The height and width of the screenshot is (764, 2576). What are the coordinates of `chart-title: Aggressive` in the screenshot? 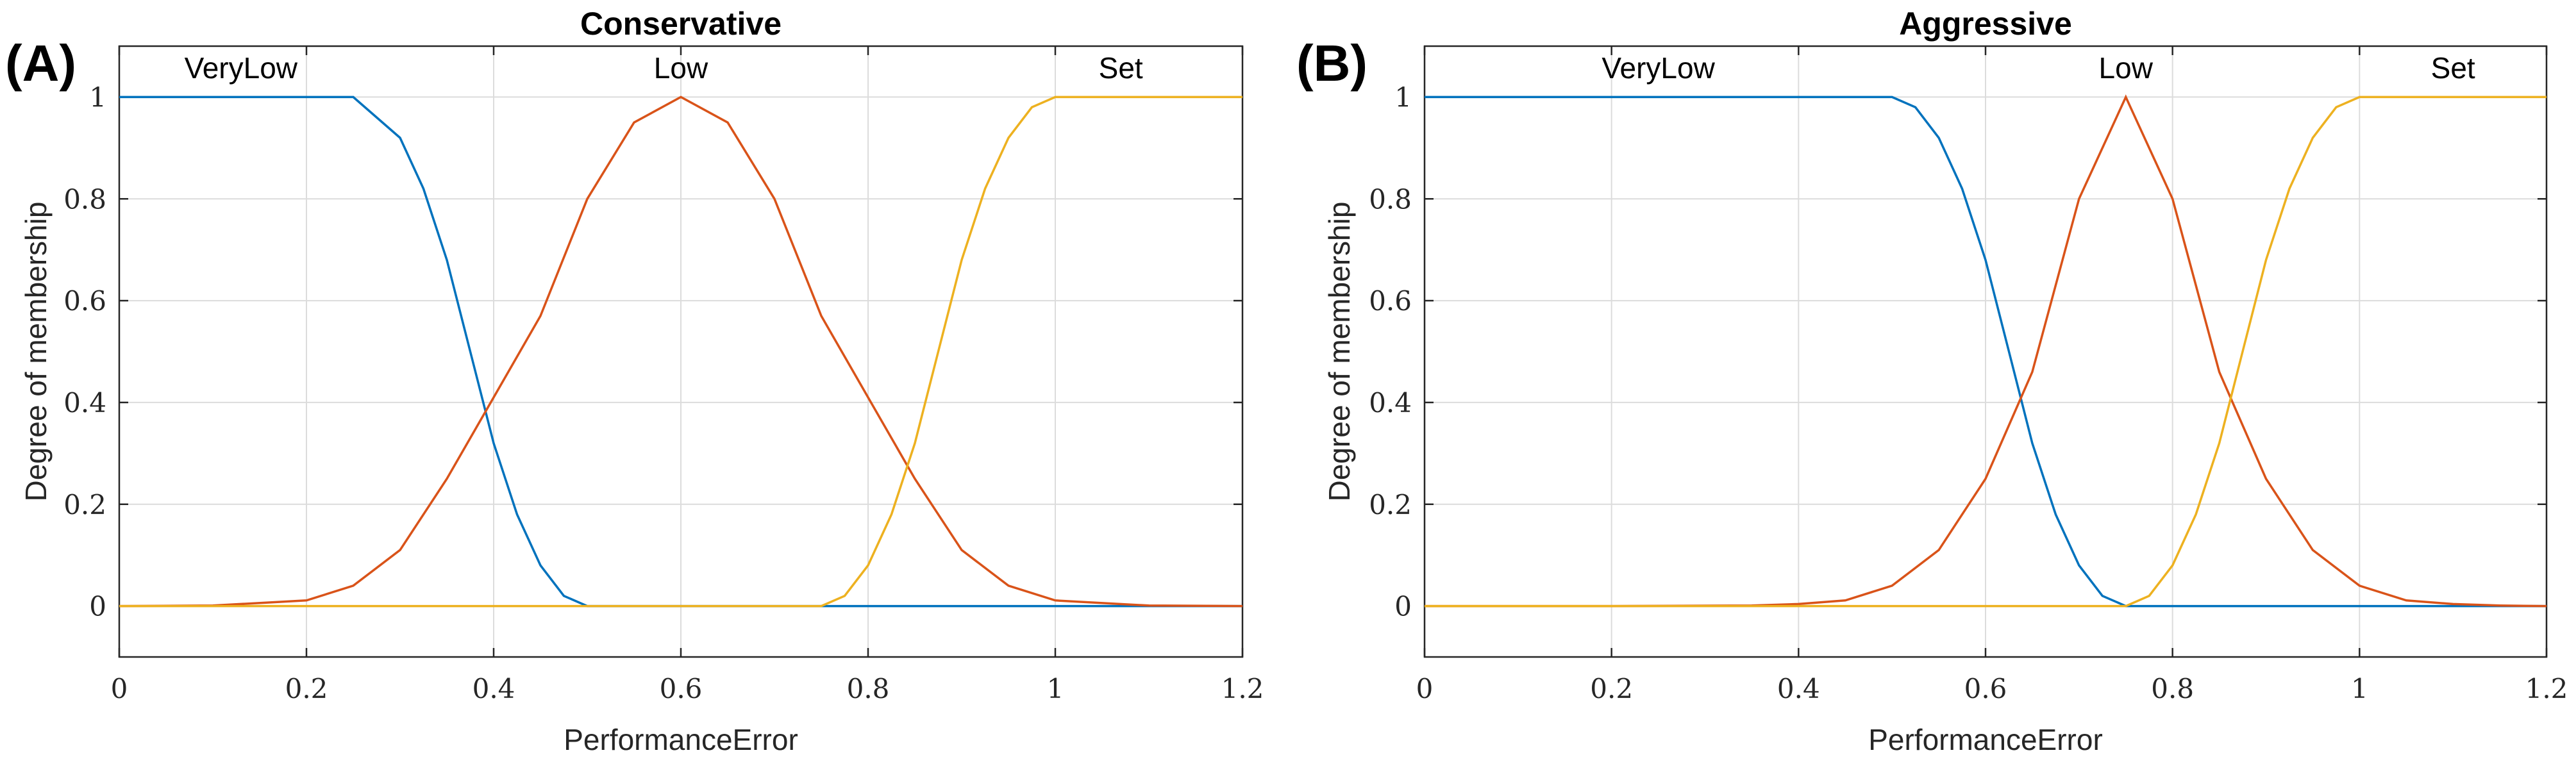 It's located at (1985, 24).